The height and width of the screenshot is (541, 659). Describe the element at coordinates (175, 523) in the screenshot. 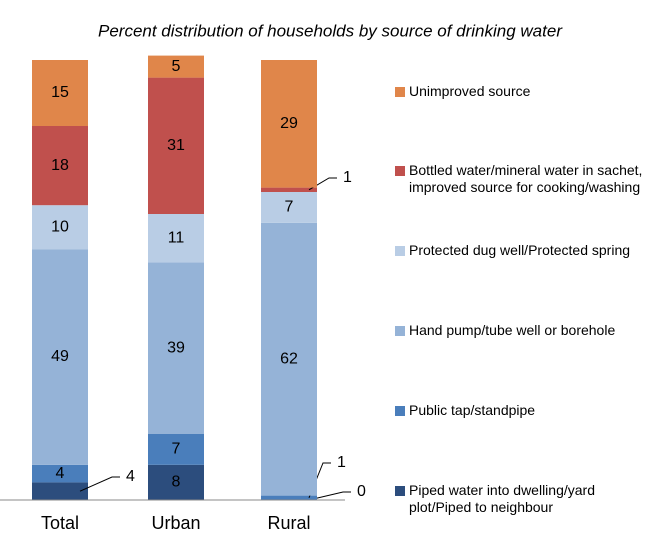

I see `x-tick-label: Urban` at that location.